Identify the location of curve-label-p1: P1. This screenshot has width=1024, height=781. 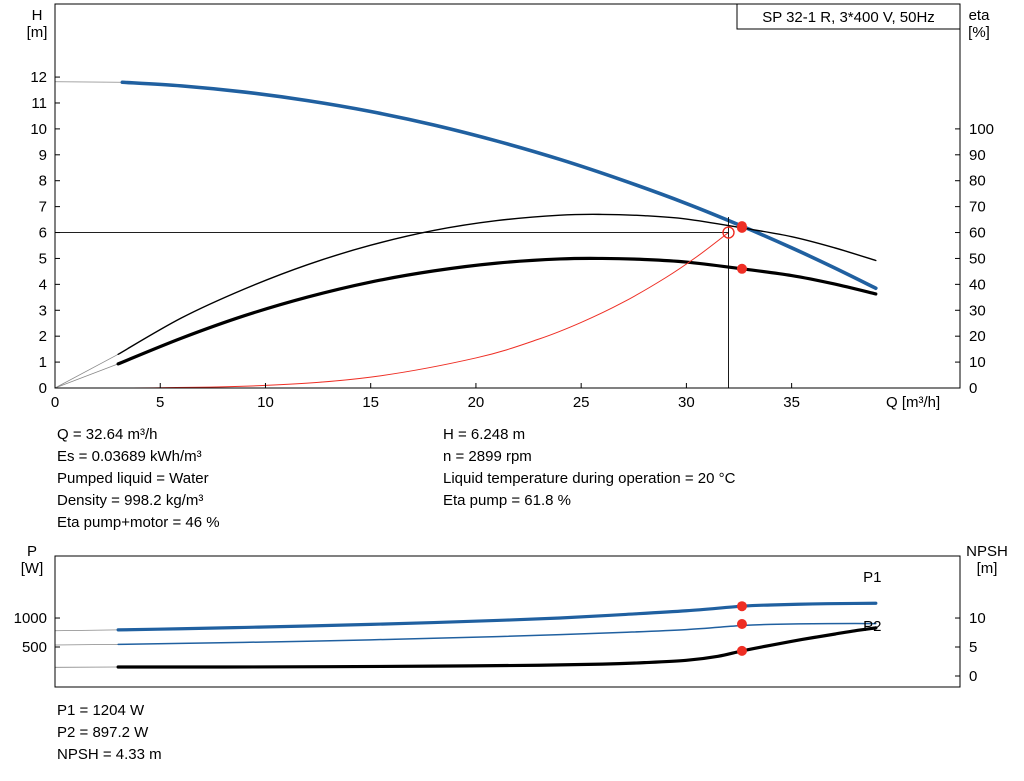
(872, 577).